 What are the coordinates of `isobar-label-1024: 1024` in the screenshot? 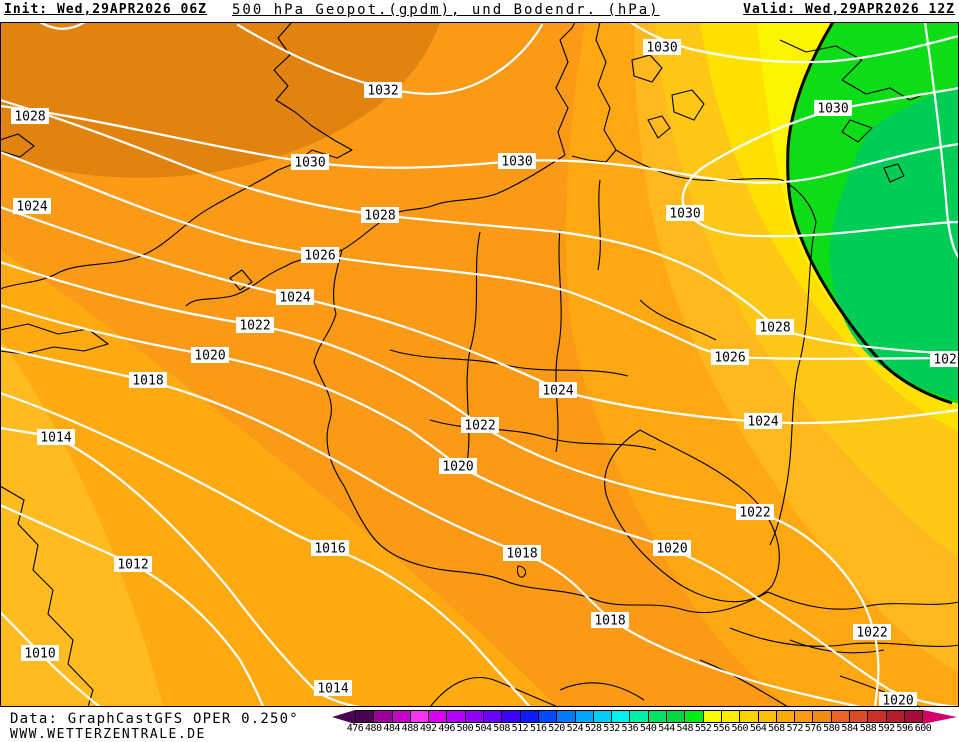 It's located at (558, 390).